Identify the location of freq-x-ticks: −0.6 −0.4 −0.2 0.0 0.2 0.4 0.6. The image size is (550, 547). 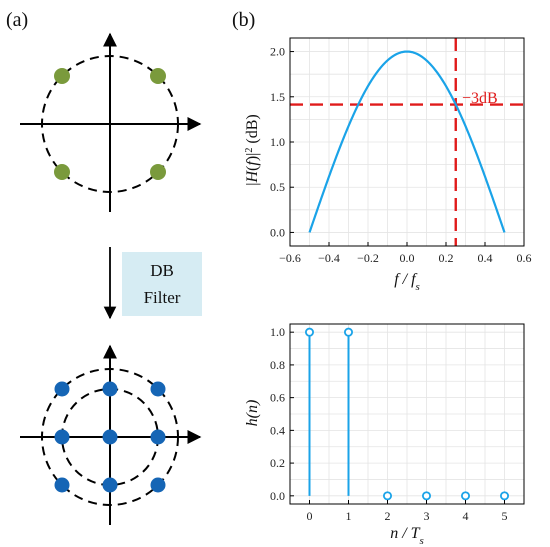
(405, 253).